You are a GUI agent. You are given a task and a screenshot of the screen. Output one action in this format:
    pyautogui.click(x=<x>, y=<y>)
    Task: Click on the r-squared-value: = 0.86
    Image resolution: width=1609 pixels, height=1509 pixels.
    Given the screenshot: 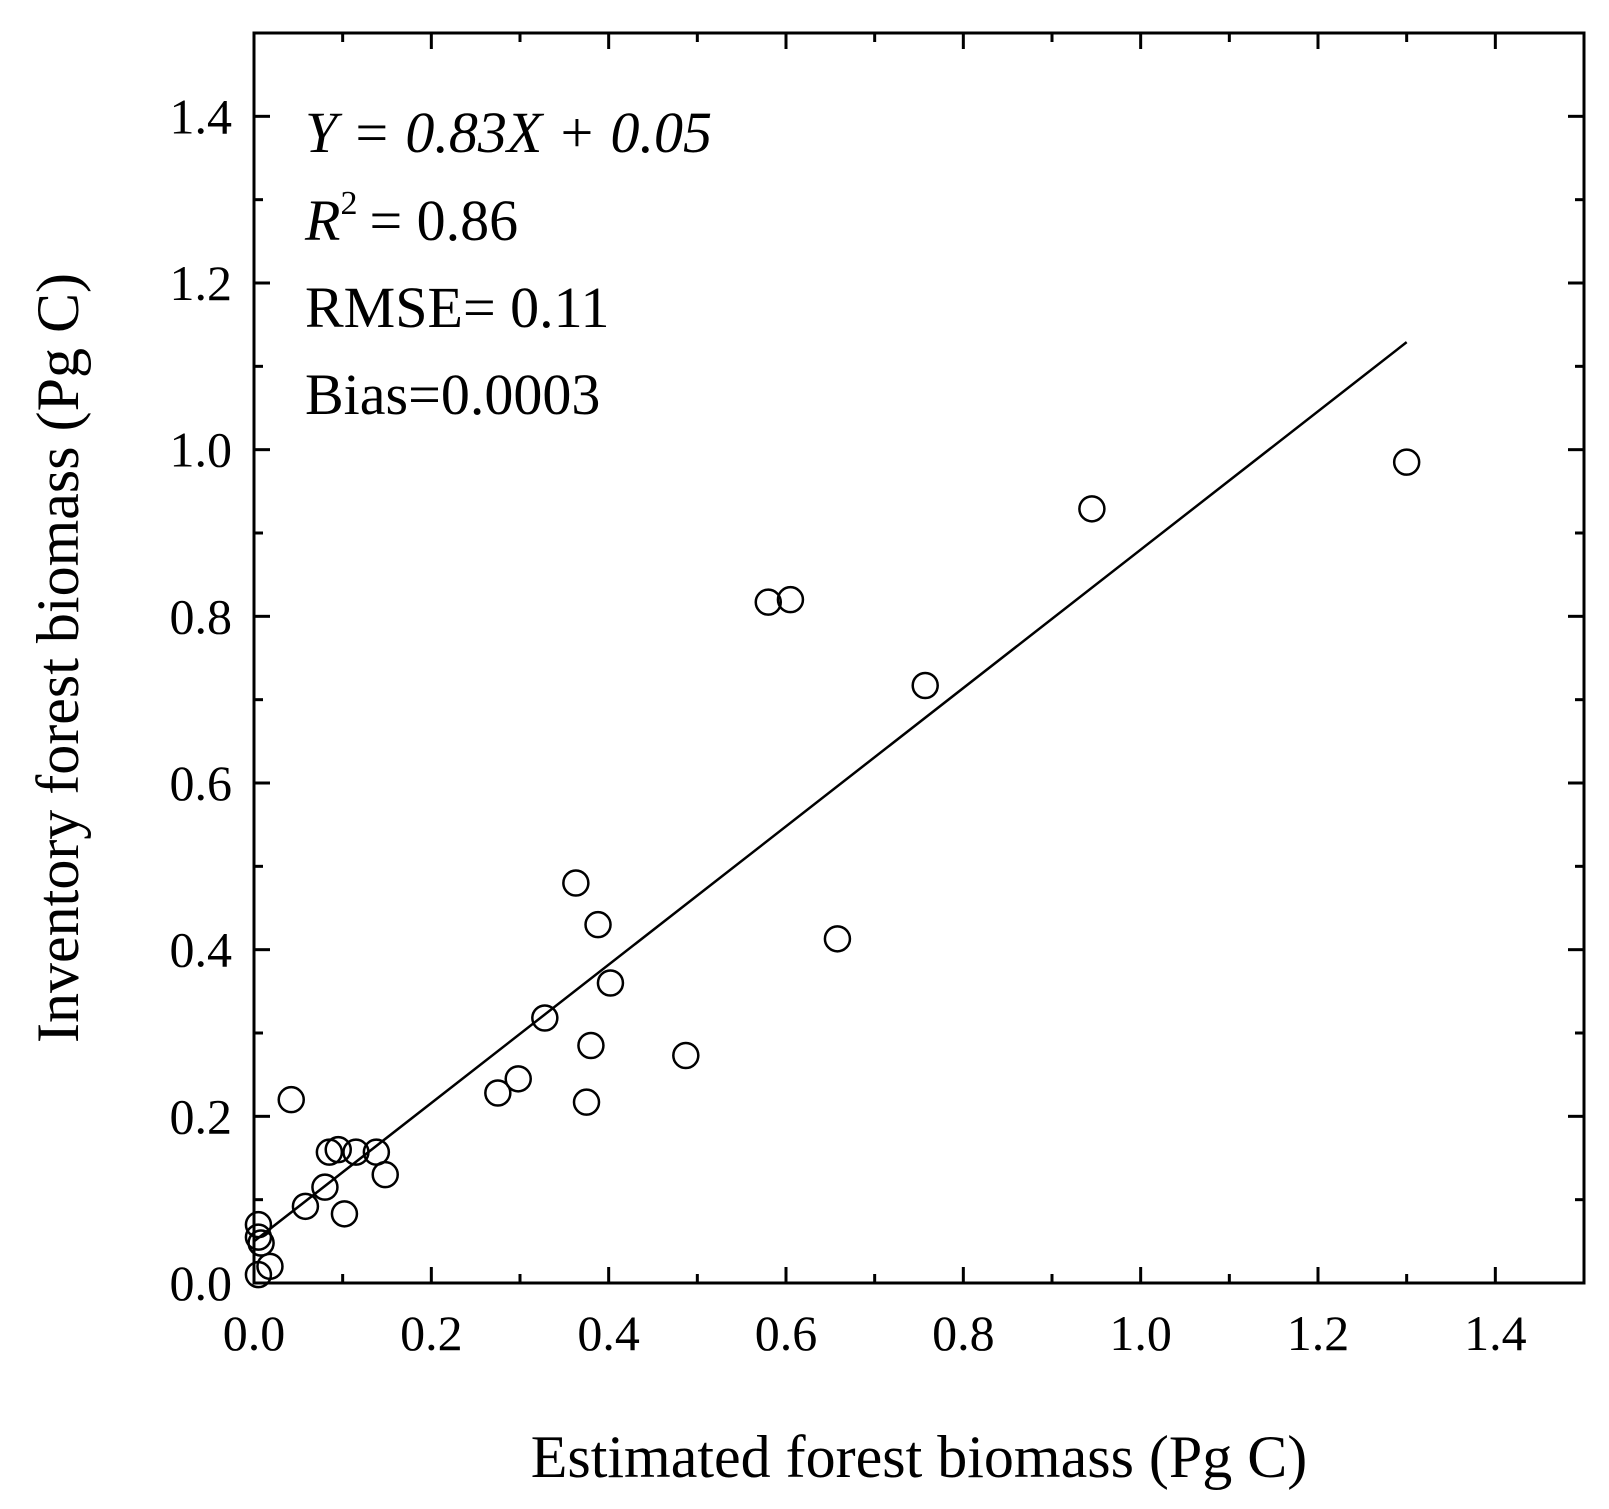 What is the action you would take?
    pyautogui.click(x=443, y=220)
    